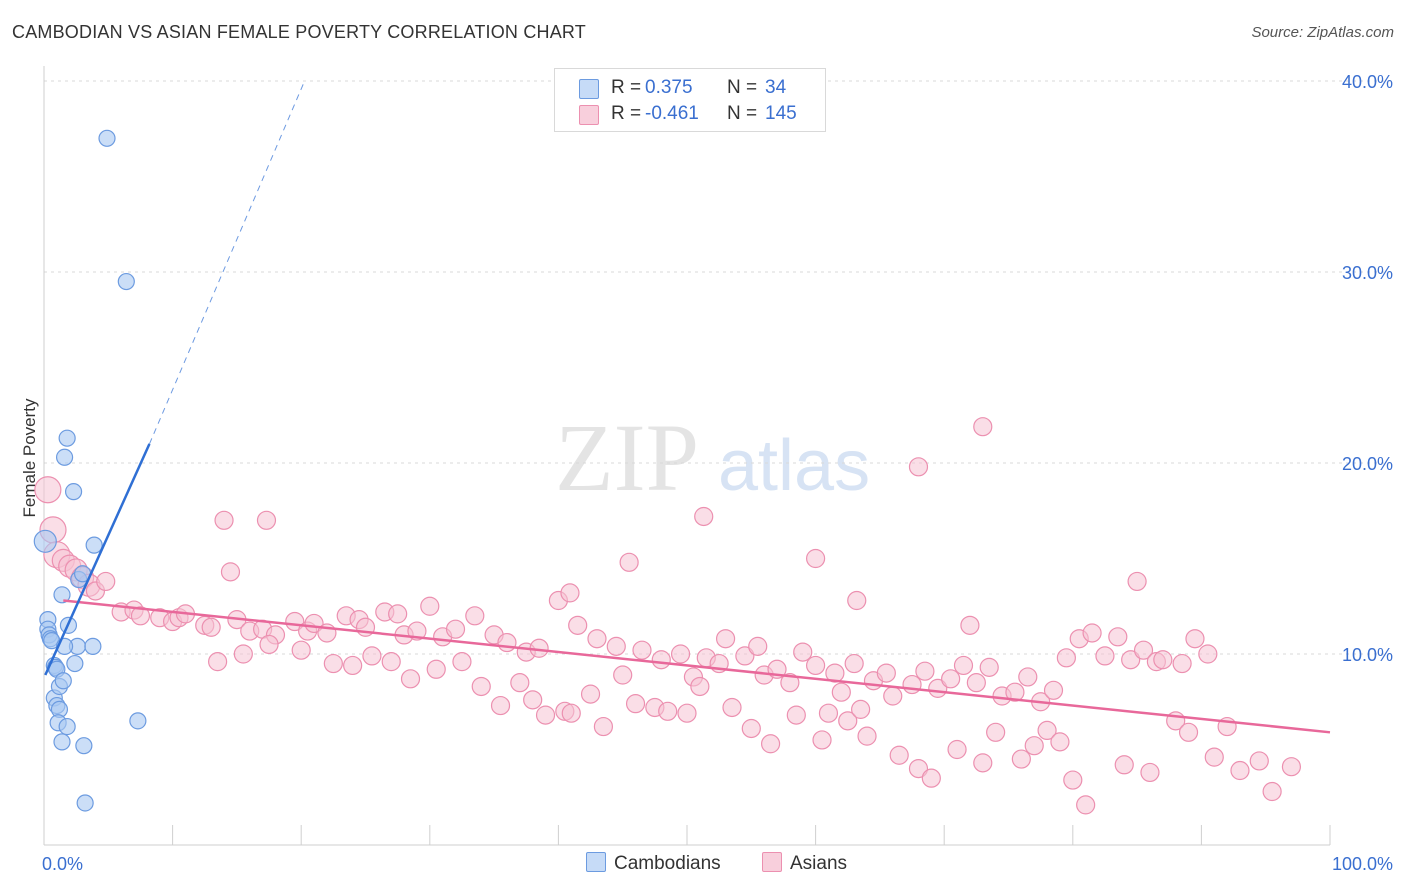 The width and height of the screenshot is (1406, 892). I want to click on bottom-swatch-cambodians, so click(596, 862).